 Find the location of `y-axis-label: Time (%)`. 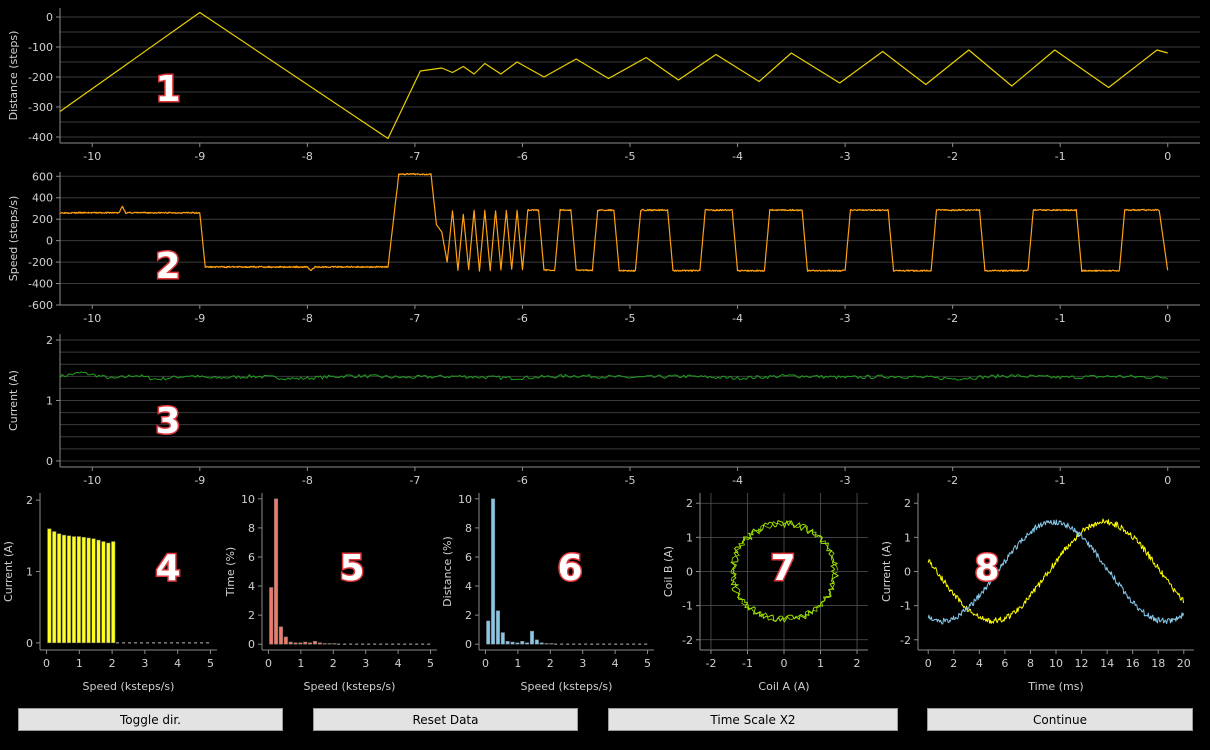

y-axis-label: Time (%) is located at coordinates (230, 572).